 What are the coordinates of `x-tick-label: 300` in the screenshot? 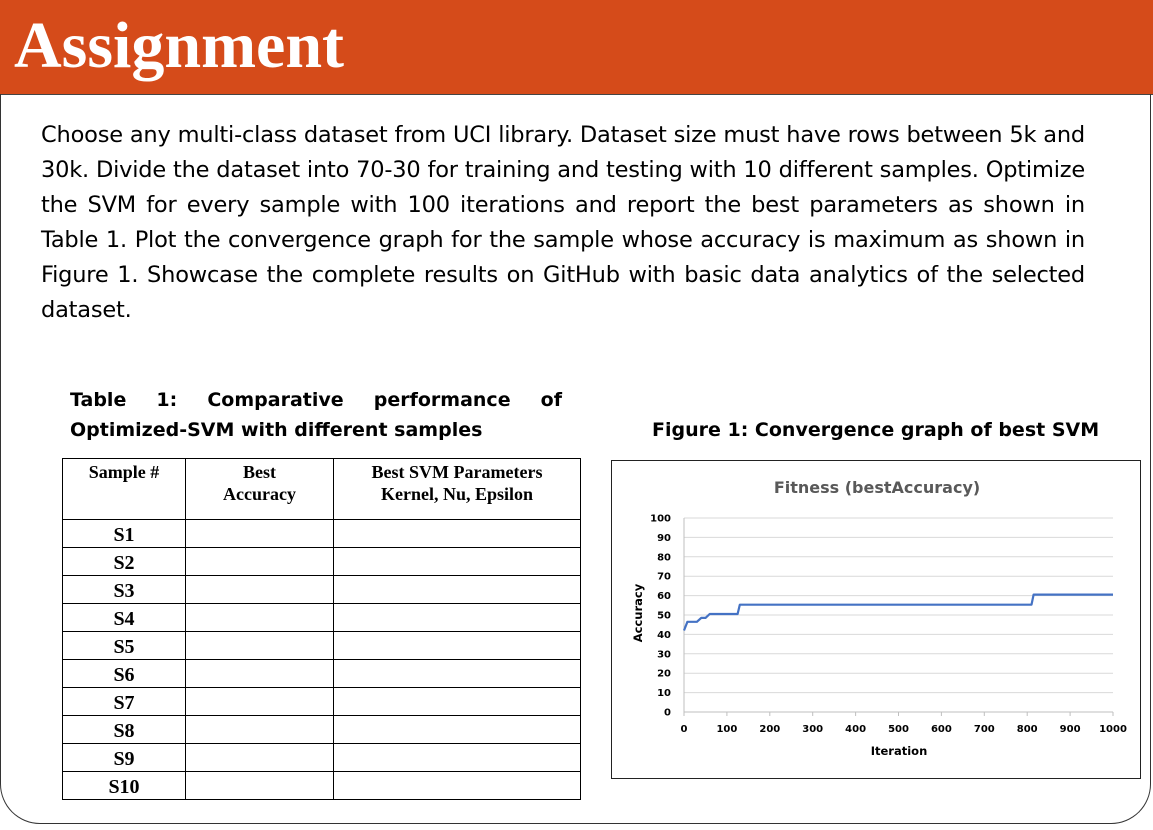 It's located at (812, 729).